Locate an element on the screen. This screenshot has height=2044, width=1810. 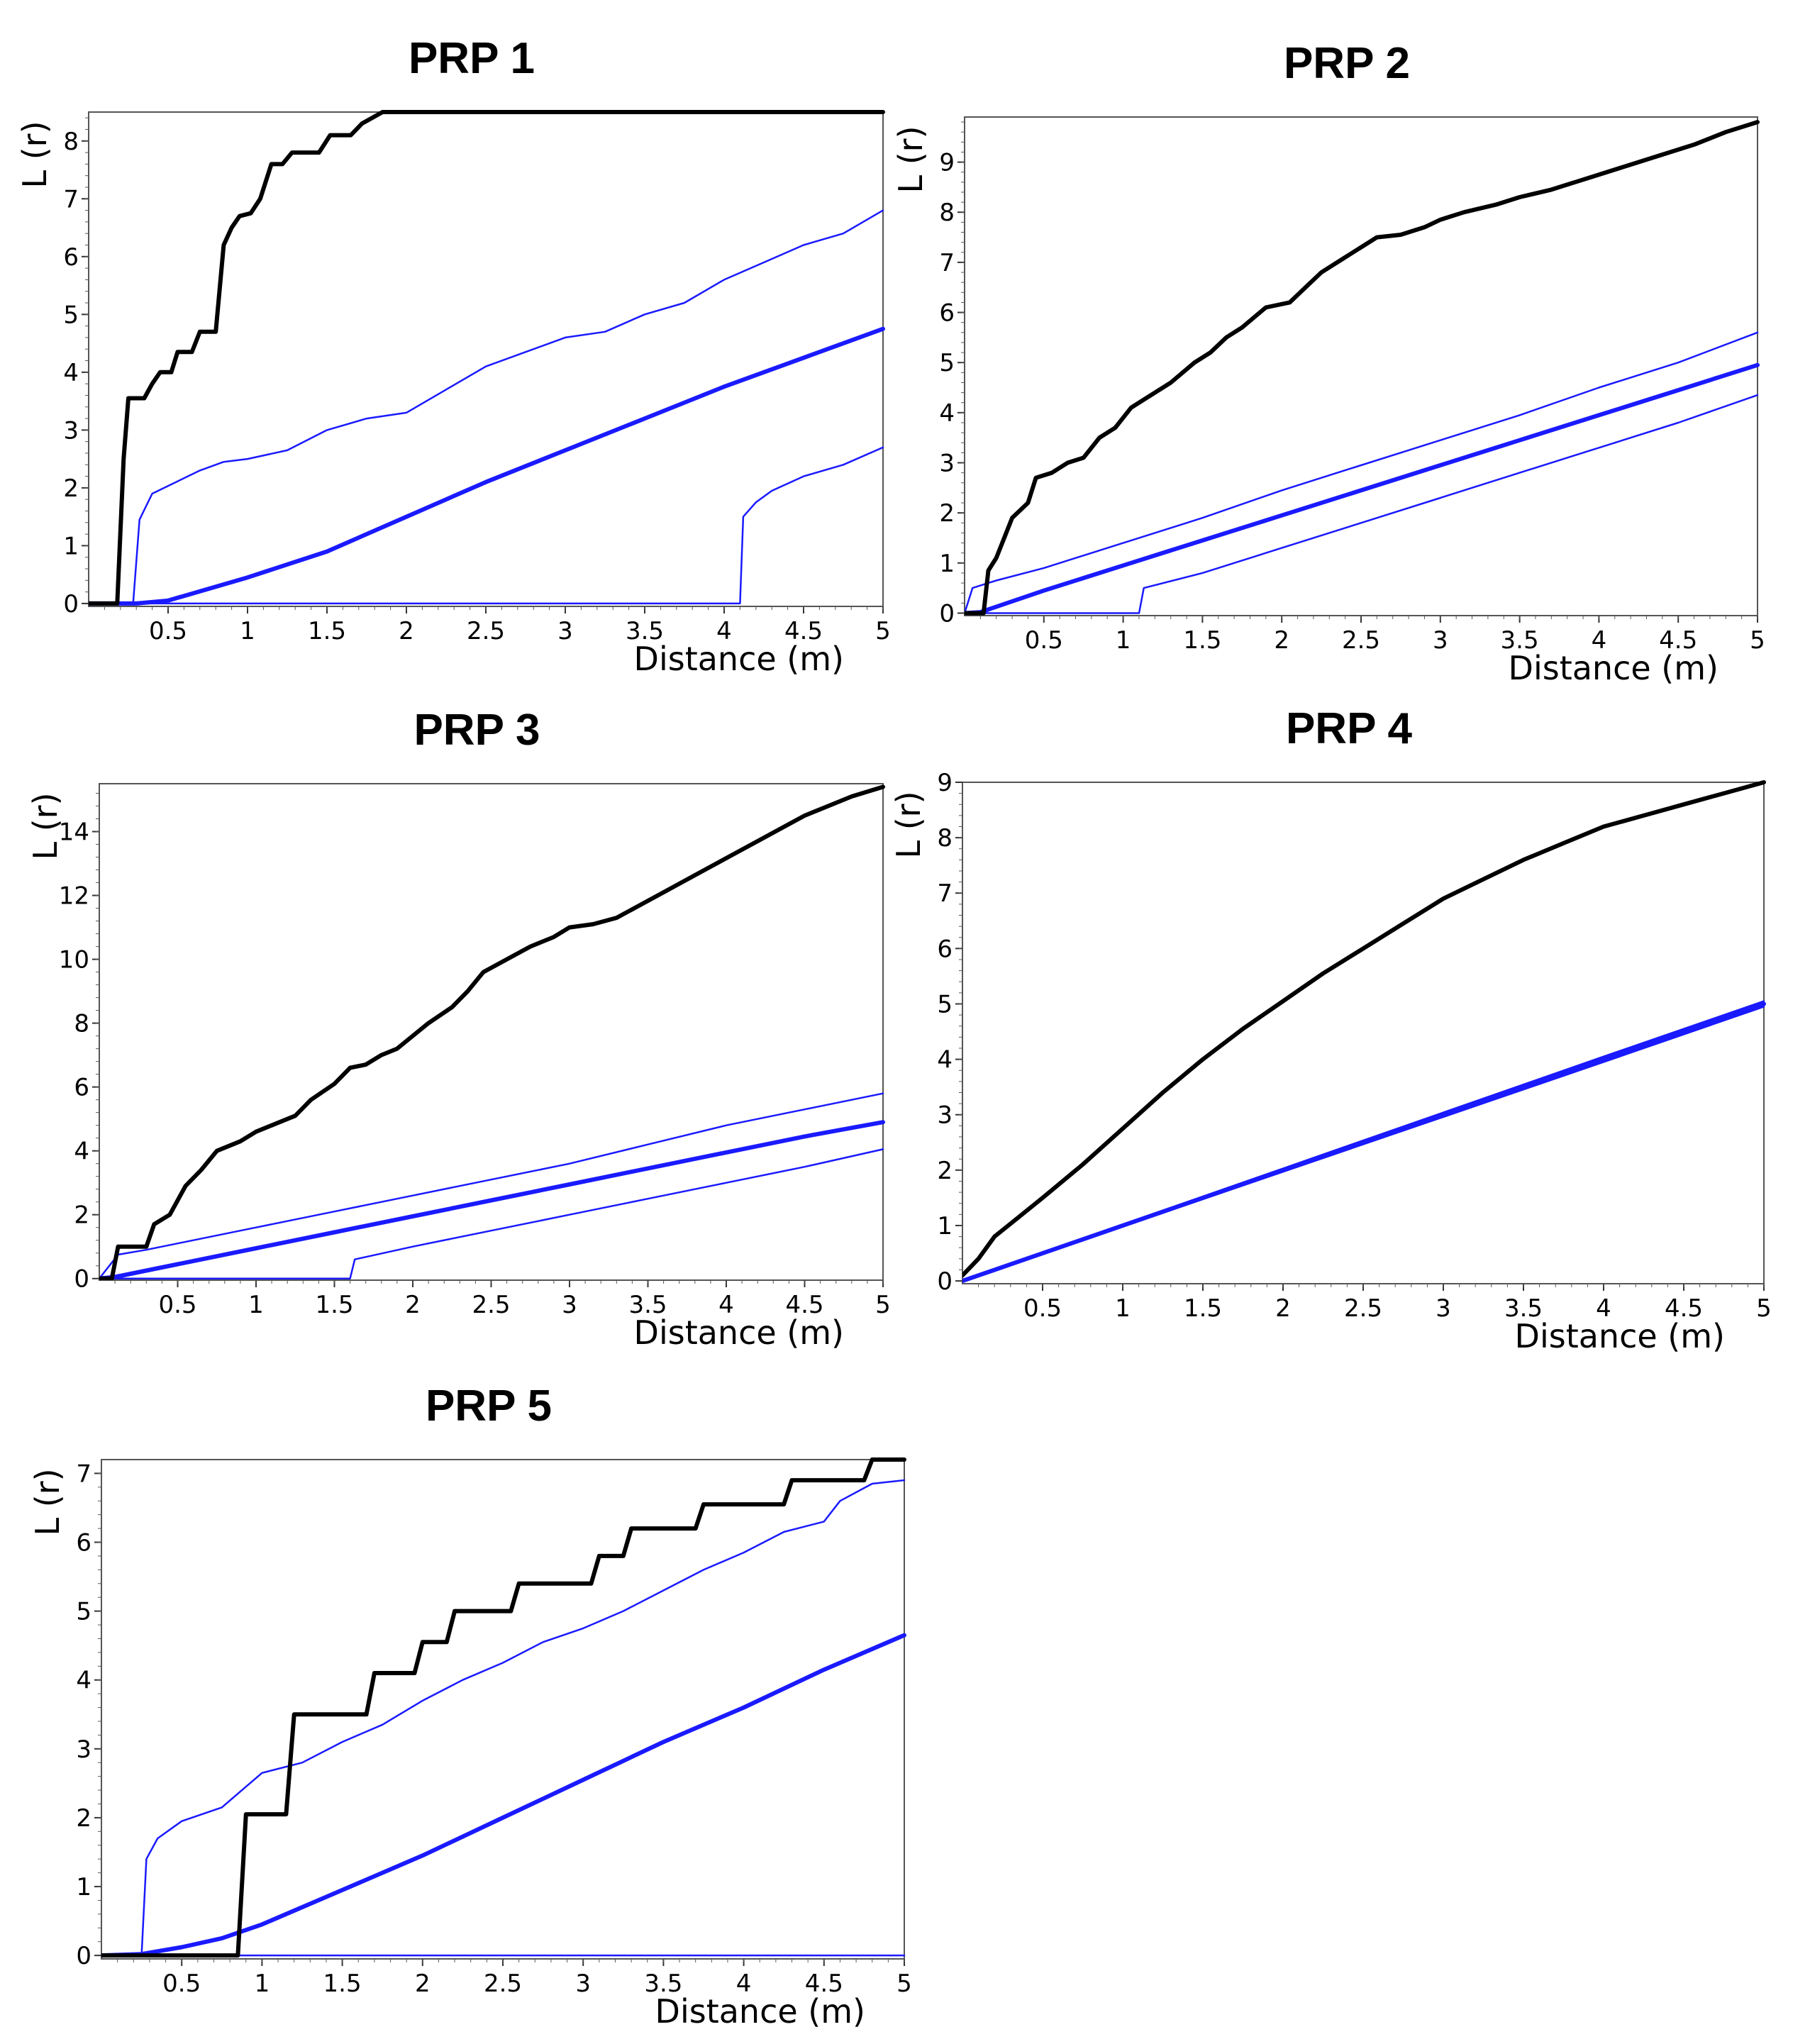
chart-title: PRP 5 is located at coordinates (489, 1406).